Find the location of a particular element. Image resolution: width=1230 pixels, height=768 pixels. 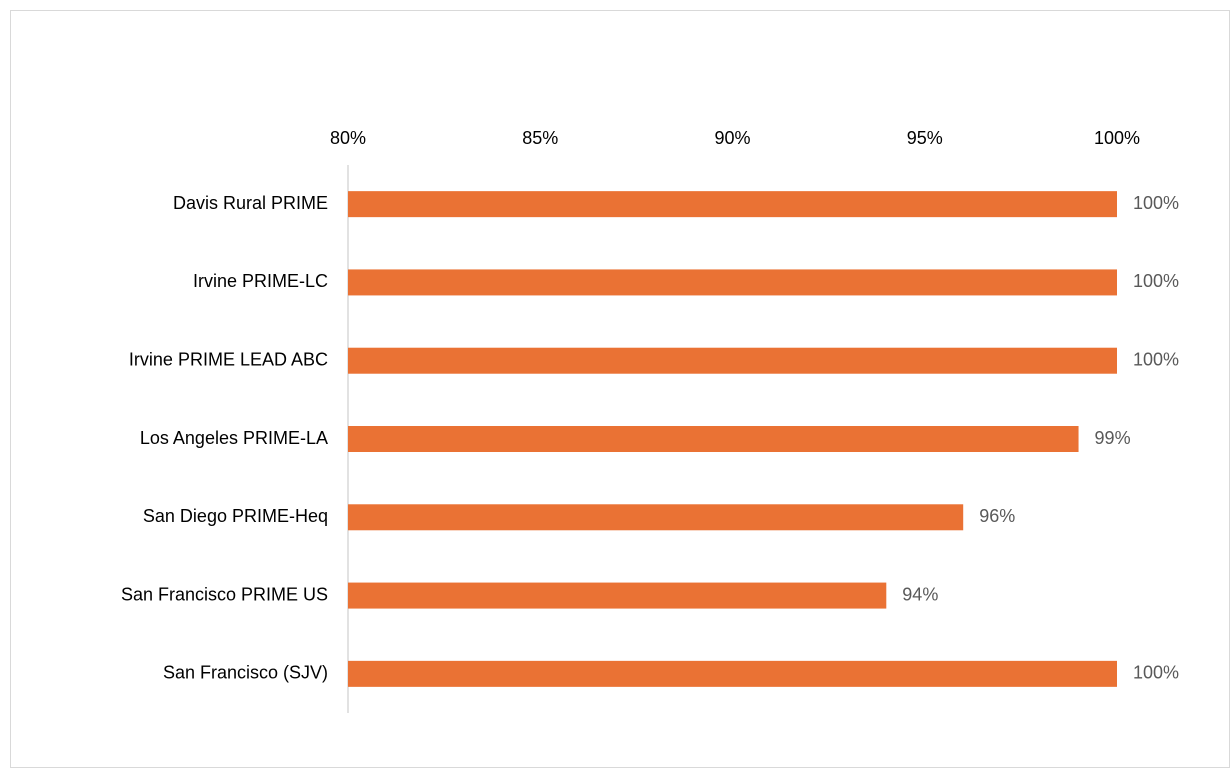

x-tick-label: 80% is located at coordinates (348, 138).